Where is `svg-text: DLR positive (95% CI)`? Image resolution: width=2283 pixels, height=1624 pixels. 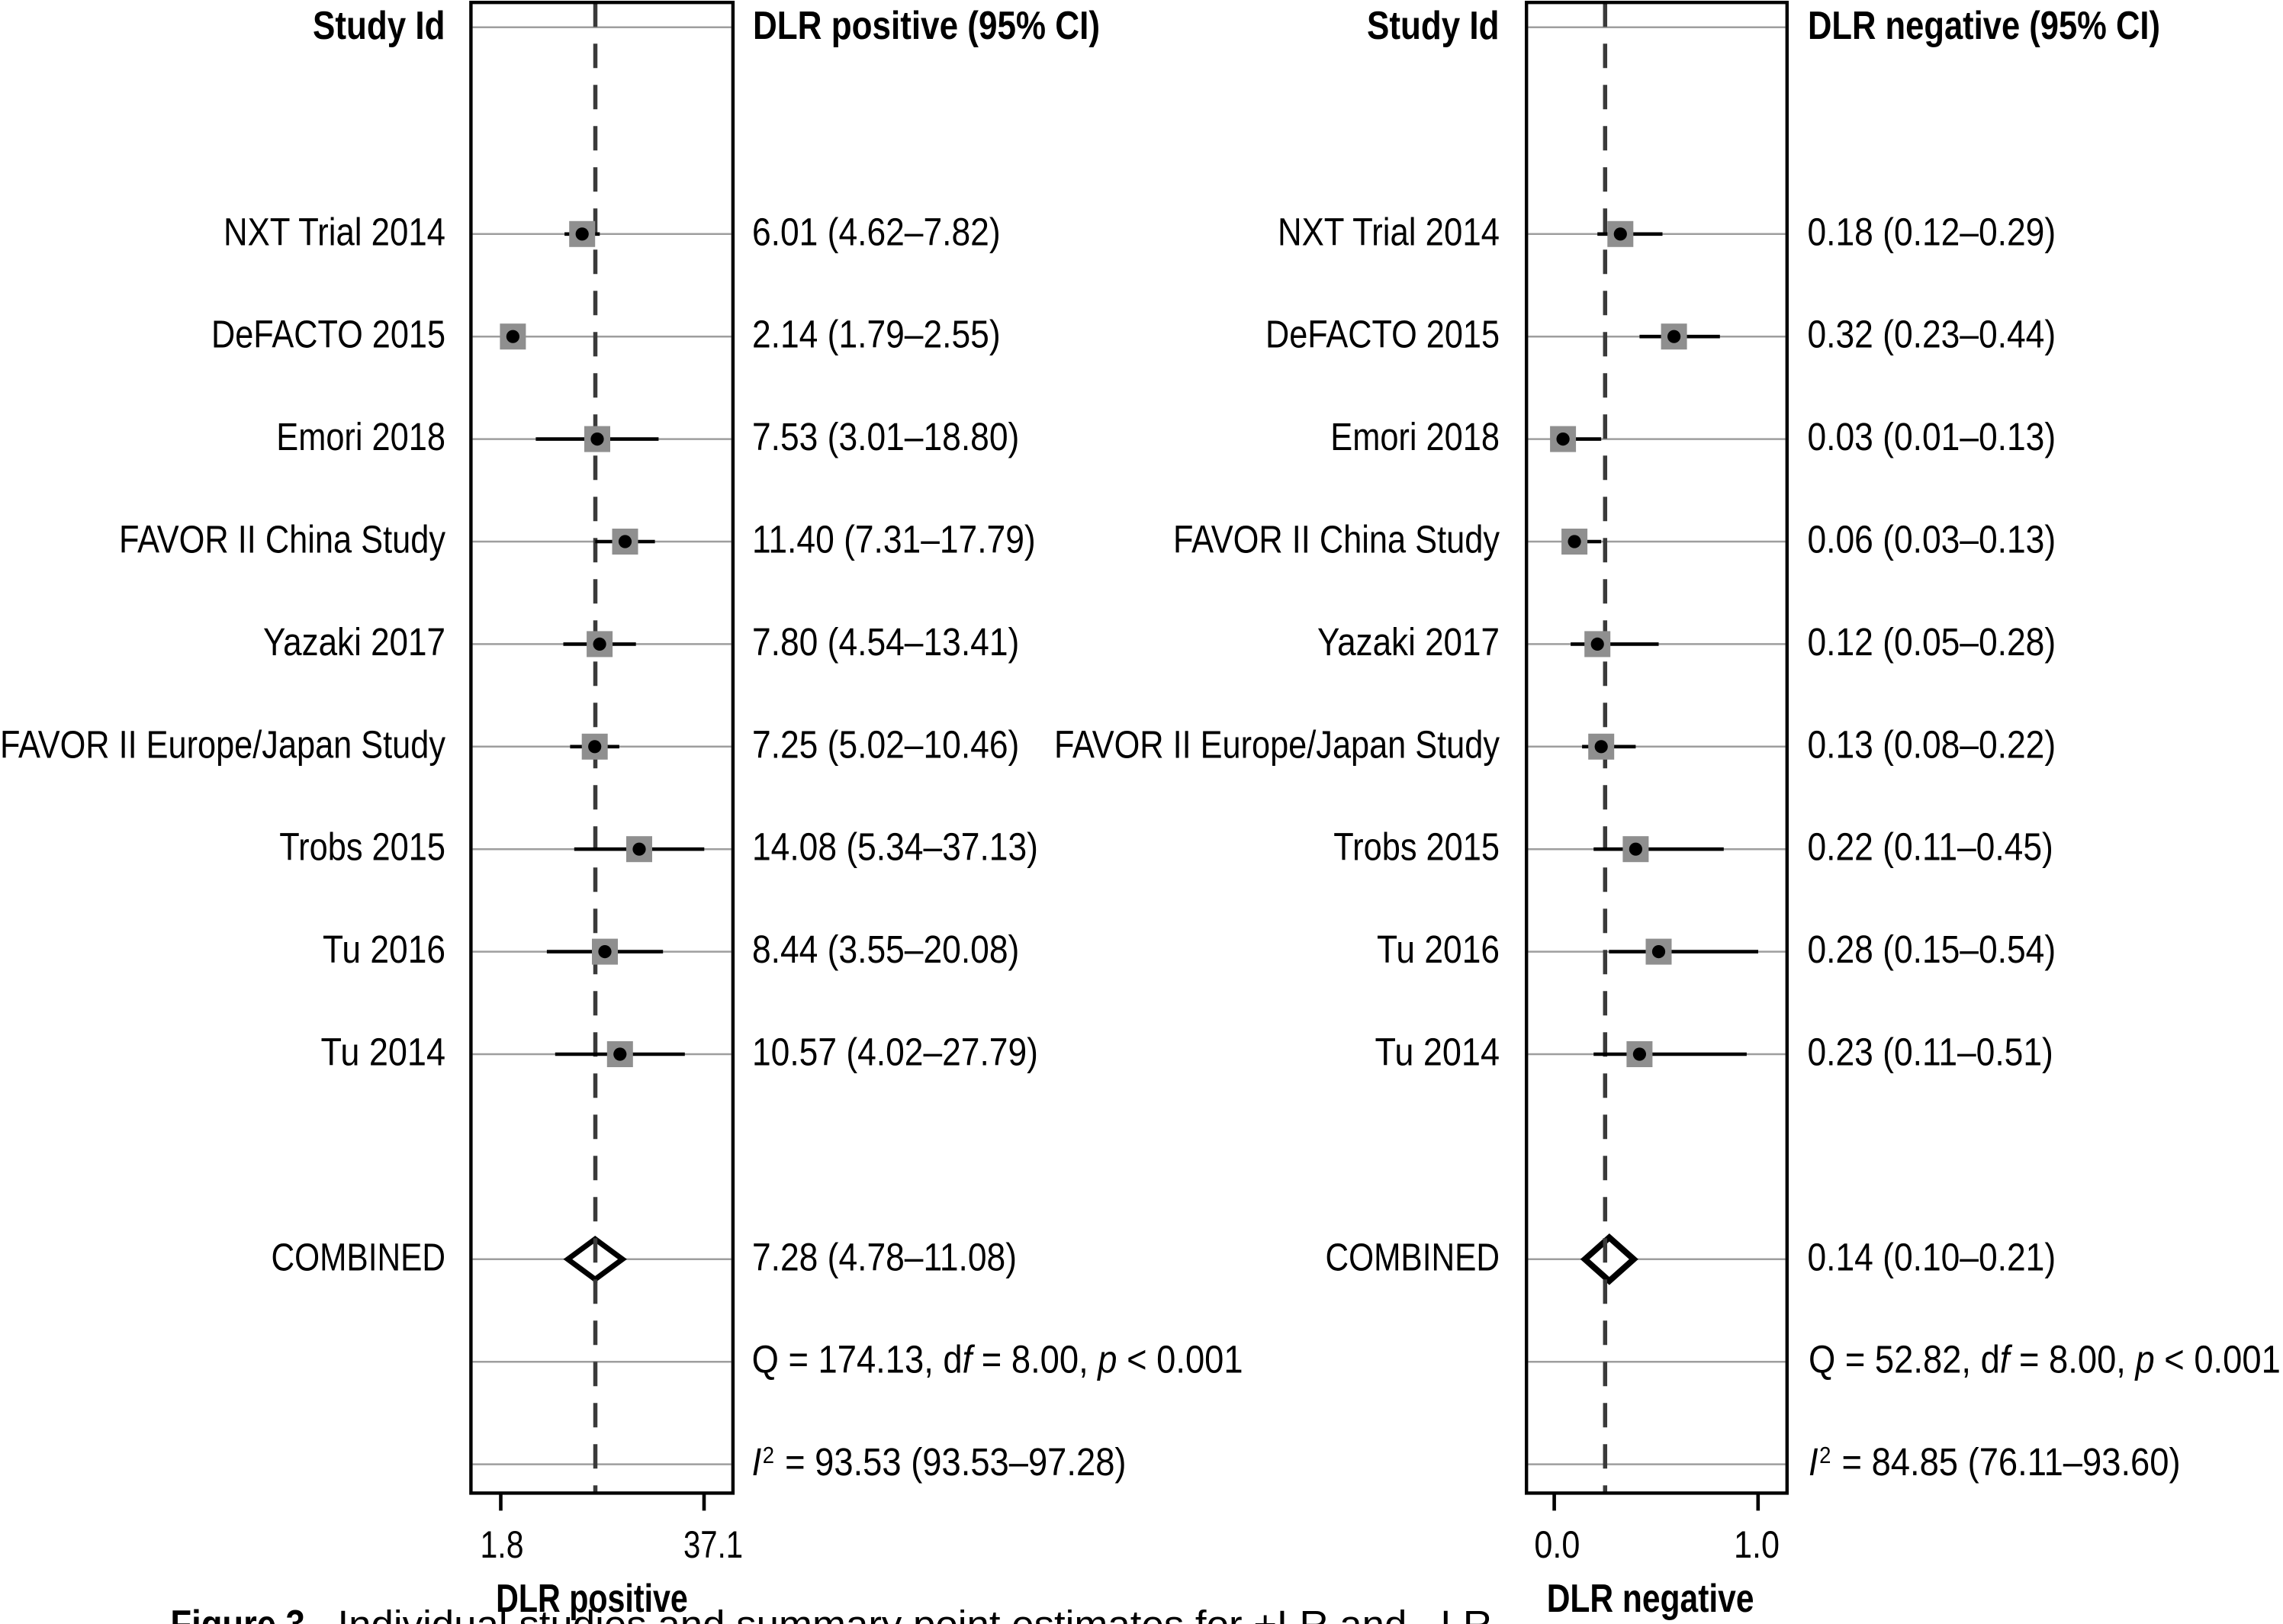 svg-text: DLR positive (95% CI) is located at coordinates (927, 26).